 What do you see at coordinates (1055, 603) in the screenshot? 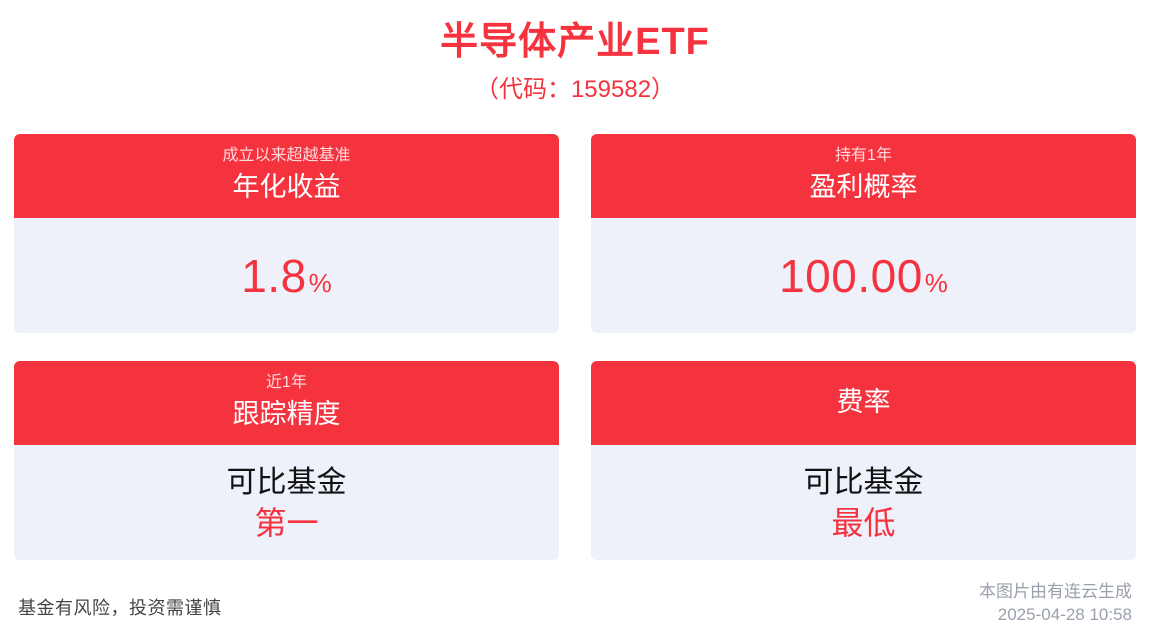
I see `image-source: 本图片由有连云生成 2025-04-28 10:58` at bounding box center [1055, 603].